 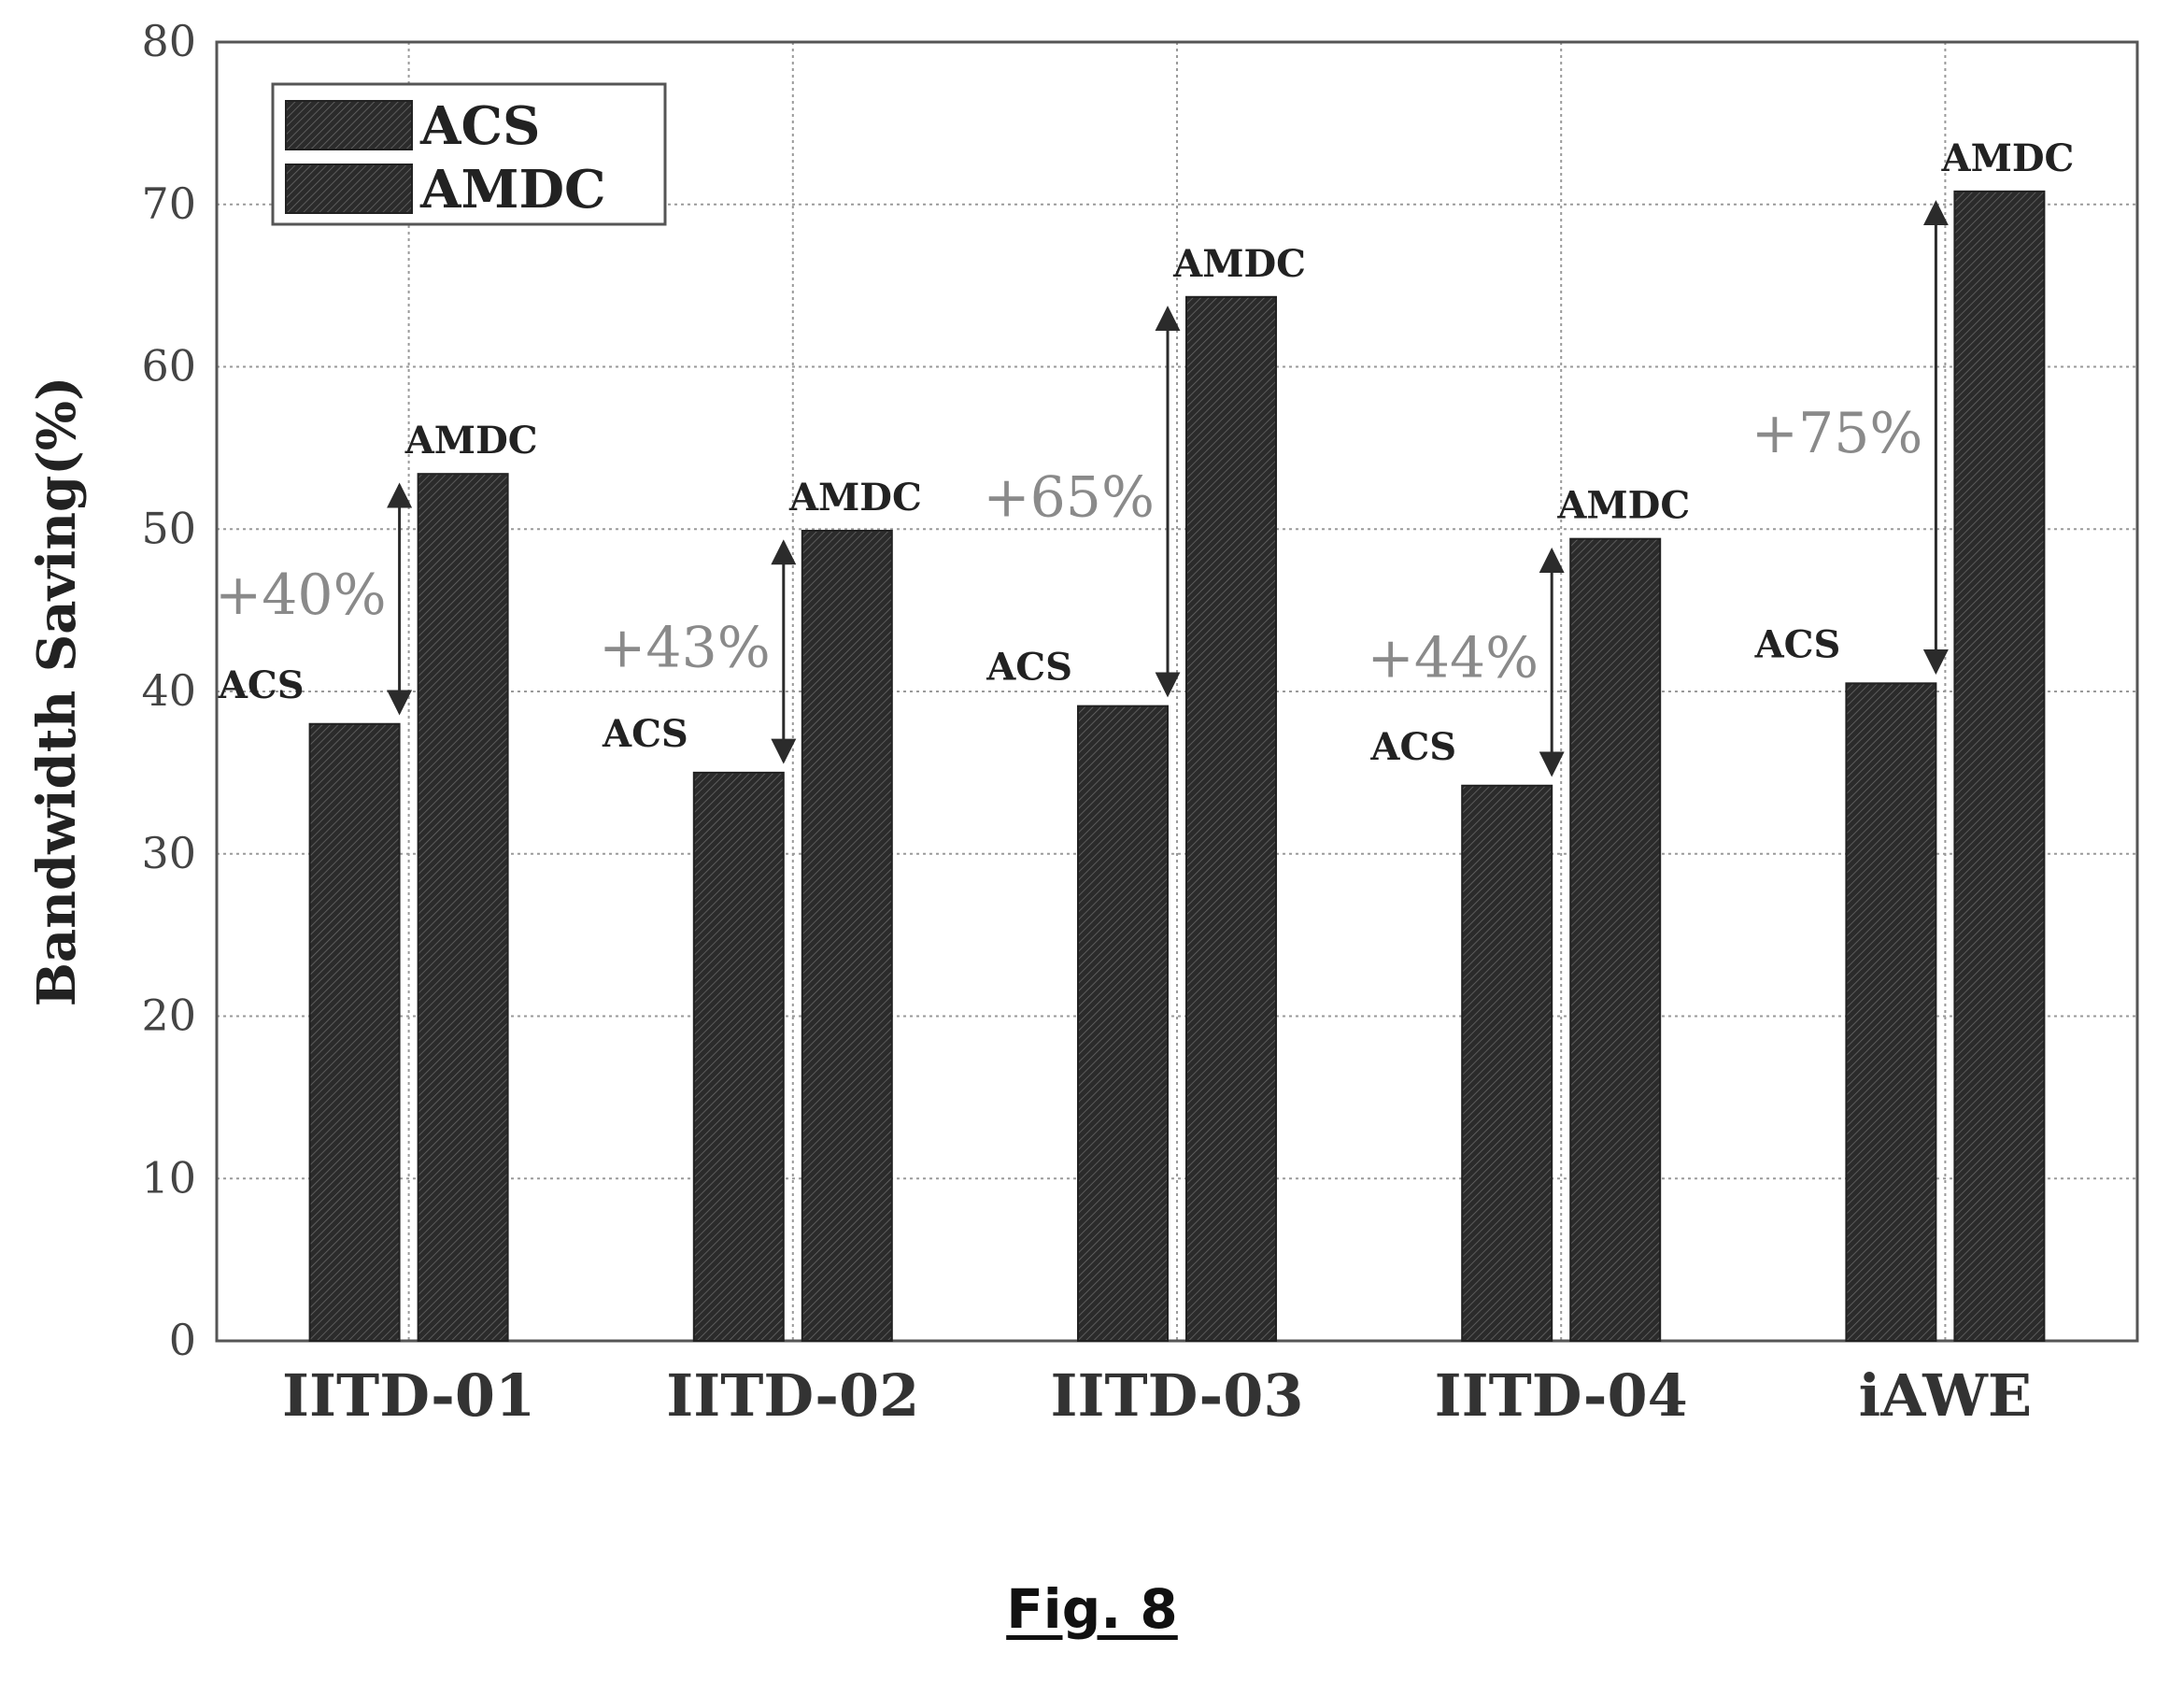 What do you see at coordinates (1453, 658) in the screenshot?
I see `improvement-label: +44%` at bounding box center [1453, 658].